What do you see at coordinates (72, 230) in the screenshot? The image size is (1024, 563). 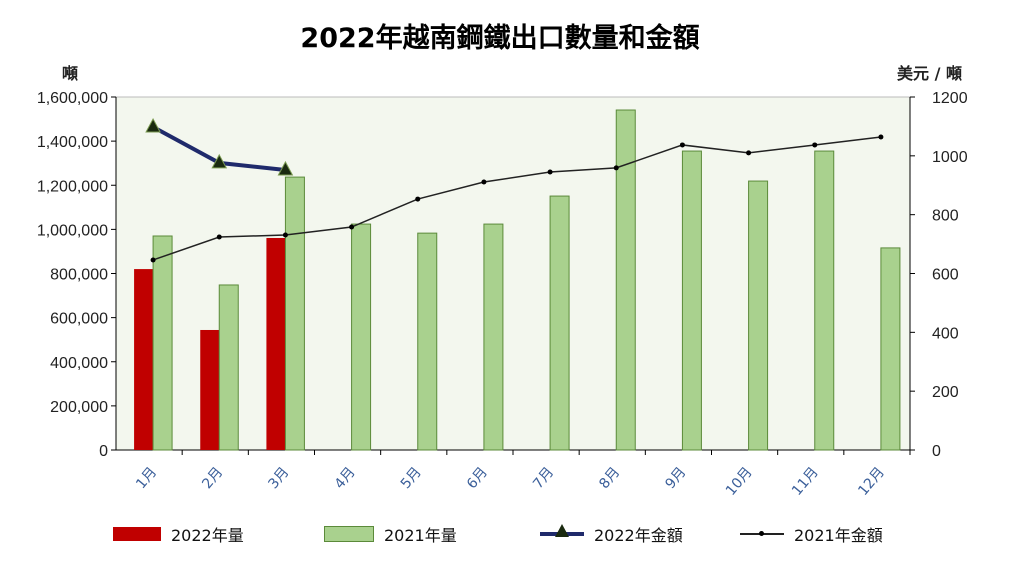 I see `left-tick-label: 1,000,000` at bounding box center [72, 230].